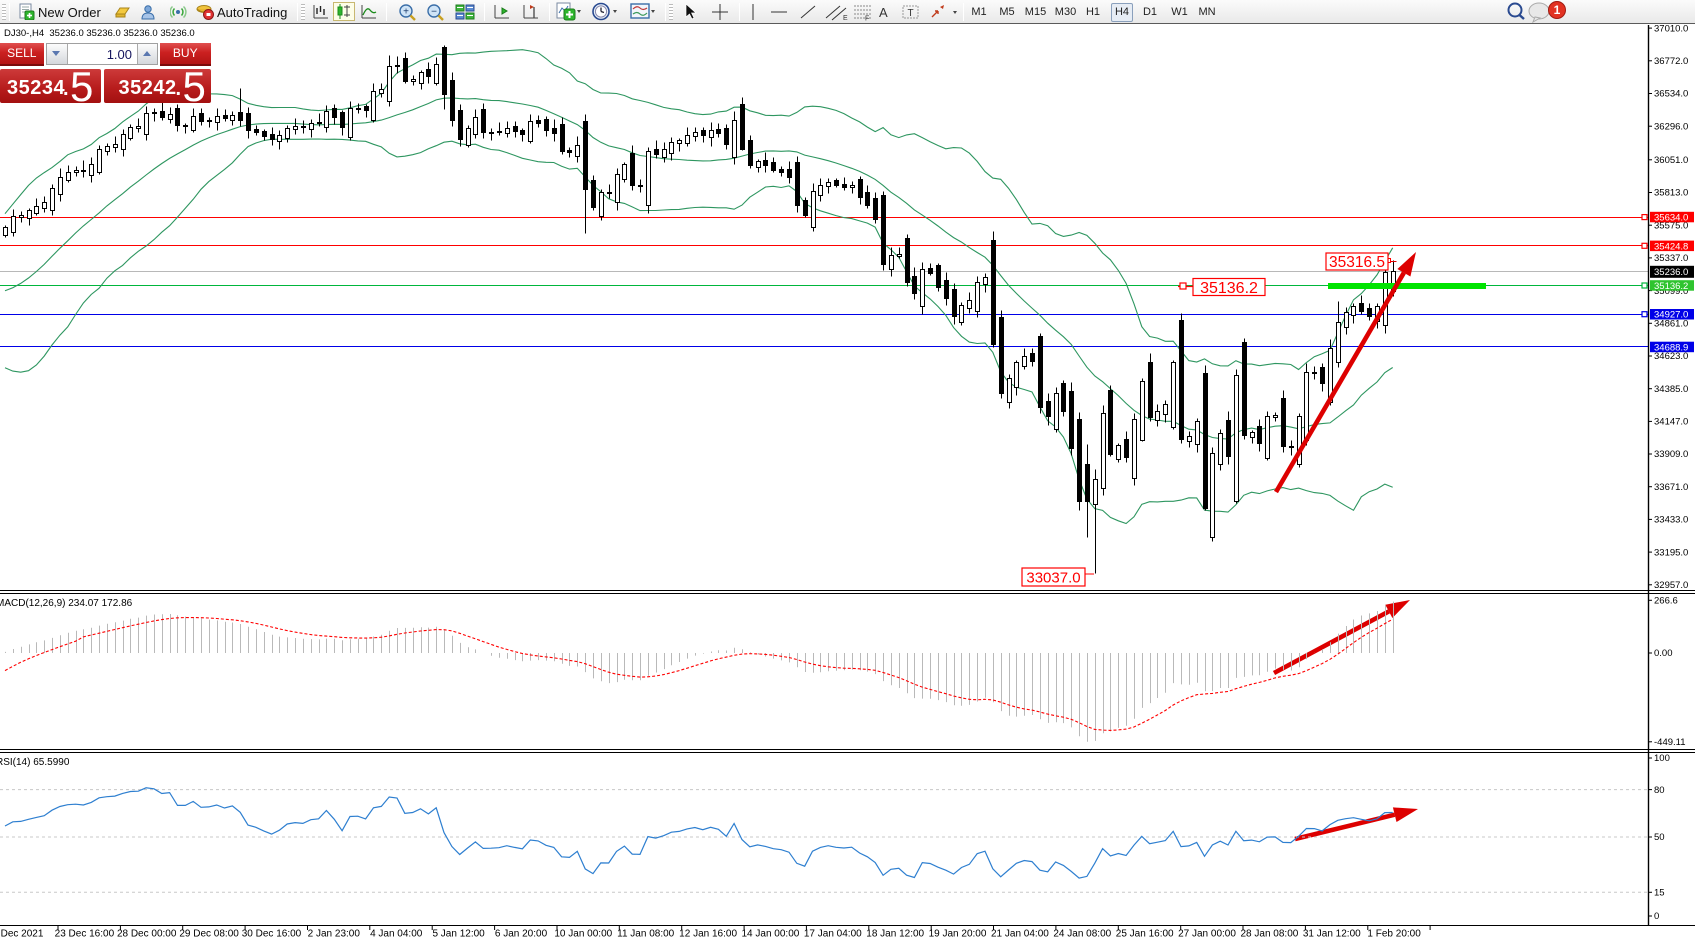 The height and width of the screenshot is (939, 1695). Describe the element at coordinates (1671, 225) in the screenshot. I see `svg-text: 35575.0` at that location.